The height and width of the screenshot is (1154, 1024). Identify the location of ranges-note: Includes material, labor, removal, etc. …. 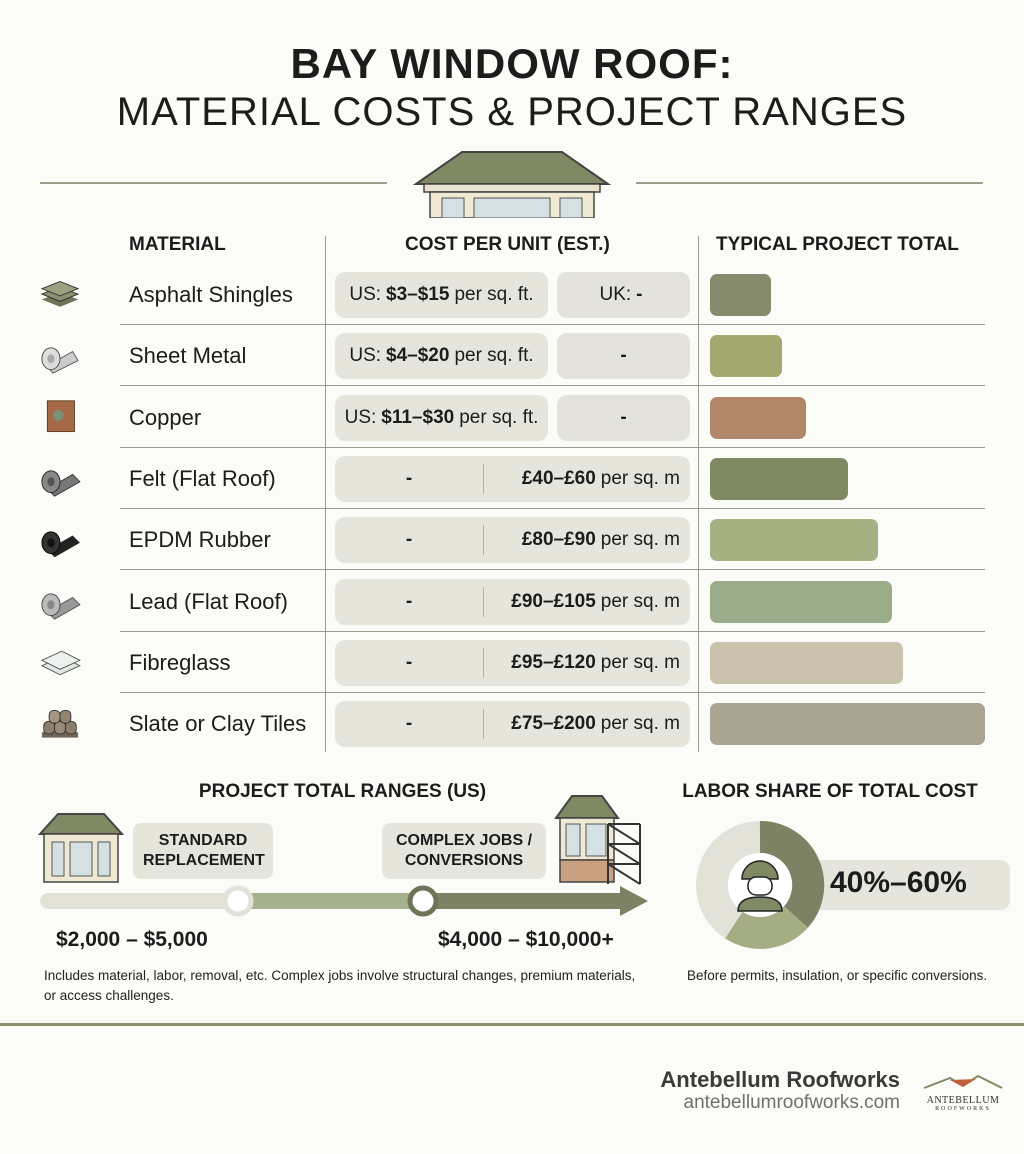
(340, 985).